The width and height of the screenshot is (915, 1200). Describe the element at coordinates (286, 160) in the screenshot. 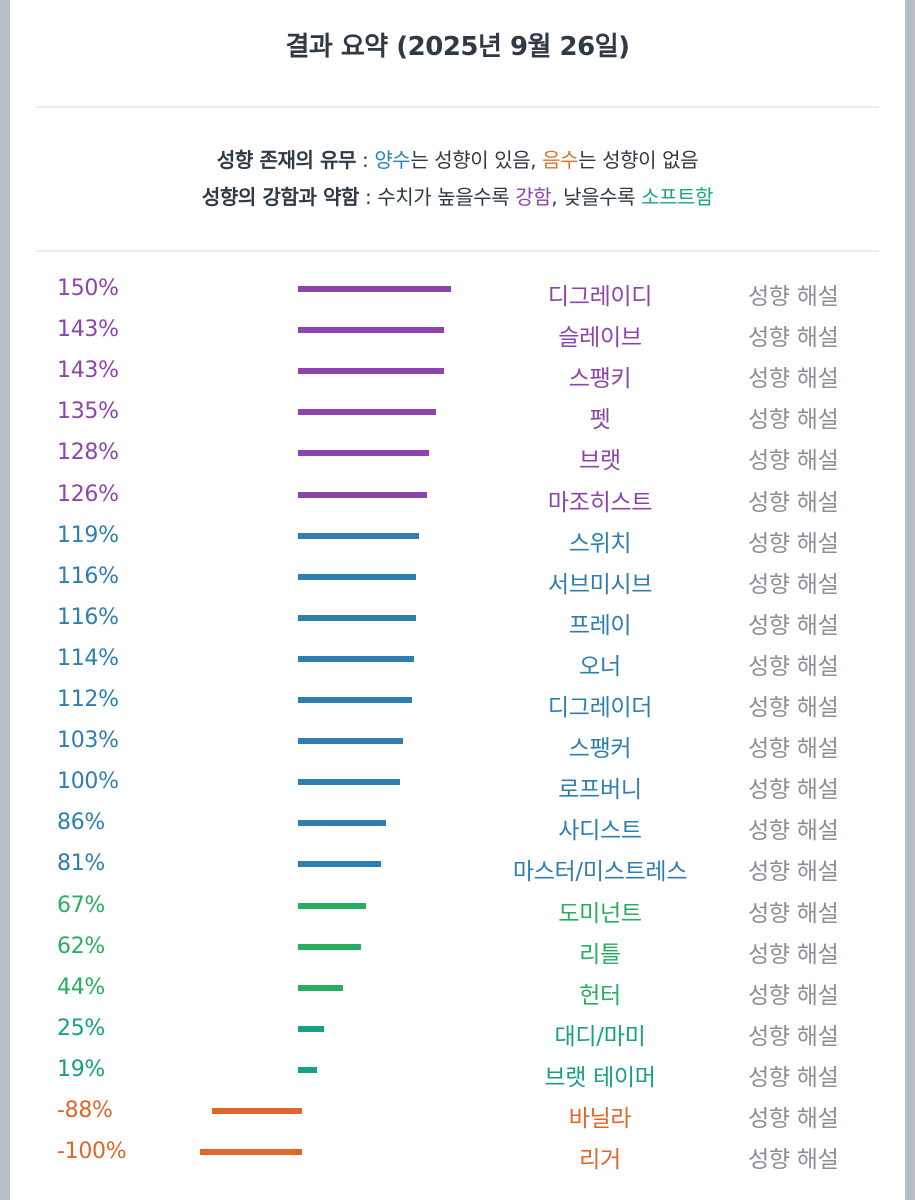

I see `legend-existence-label: 성향 존재의 유무` at that location.